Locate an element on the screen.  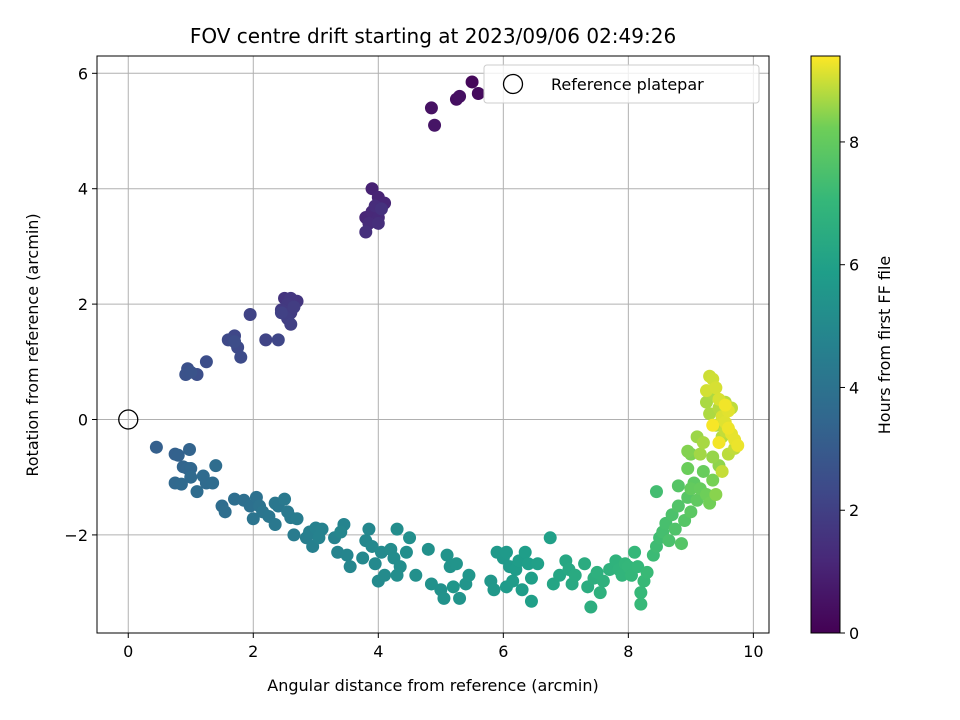
y-tick-label: 6 is located at coordinates (83, 73).